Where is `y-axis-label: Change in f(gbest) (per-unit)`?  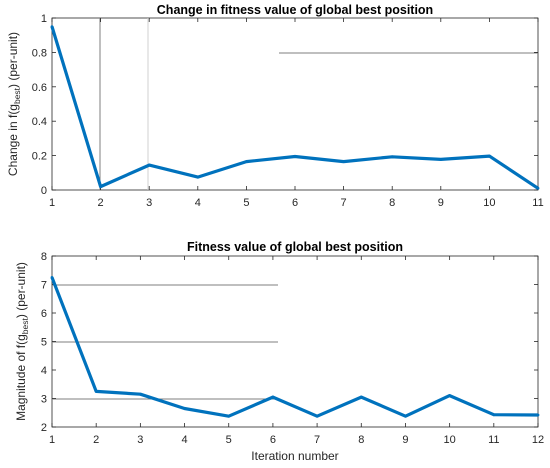 y-axis-label: Change in f(gbest) (per-unit) is located at coordinates (14, 104).